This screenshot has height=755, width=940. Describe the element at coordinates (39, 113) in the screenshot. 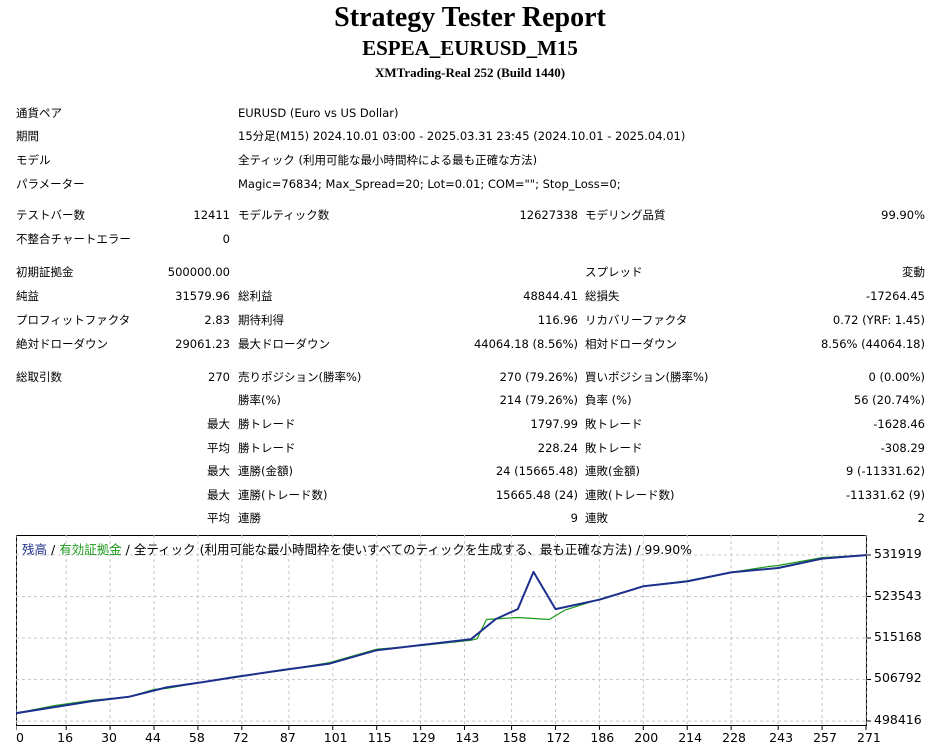

I see `info-label-pair: 通貨ペア` at that location.